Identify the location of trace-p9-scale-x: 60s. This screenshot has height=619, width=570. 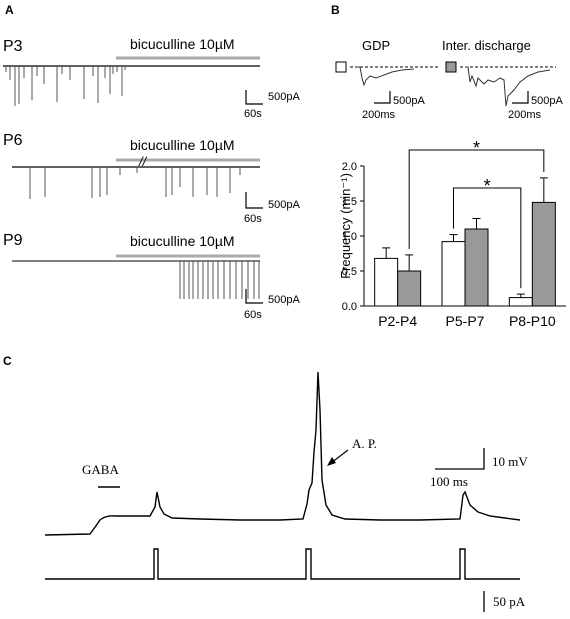
(253, 315).